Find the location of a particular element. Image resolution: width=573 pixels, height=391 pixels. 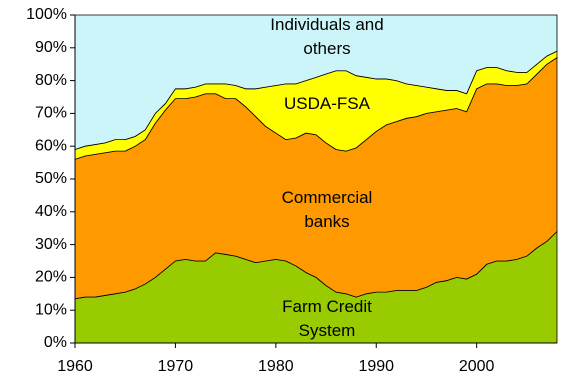

y-tick-label: 60% is located at coordinates (51, 145).